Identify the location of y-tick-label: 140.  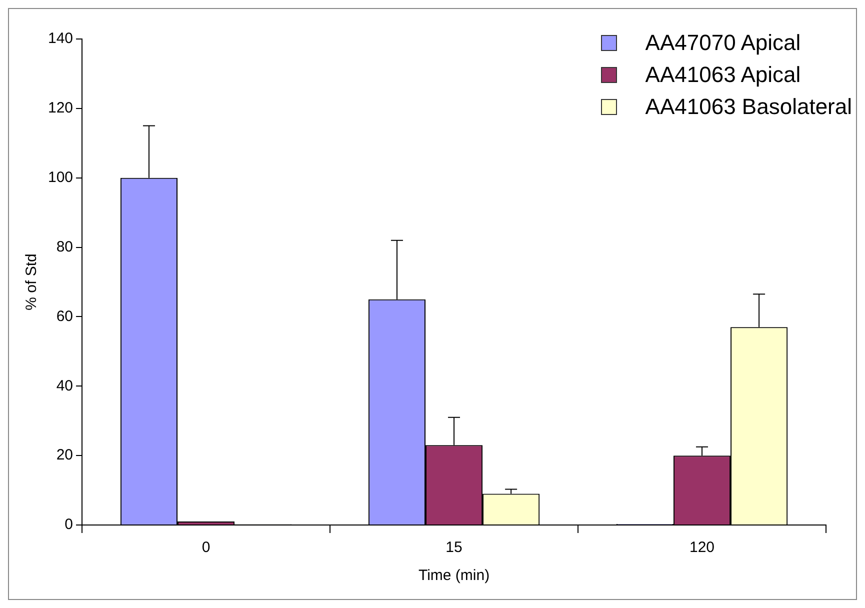
(61, 39).